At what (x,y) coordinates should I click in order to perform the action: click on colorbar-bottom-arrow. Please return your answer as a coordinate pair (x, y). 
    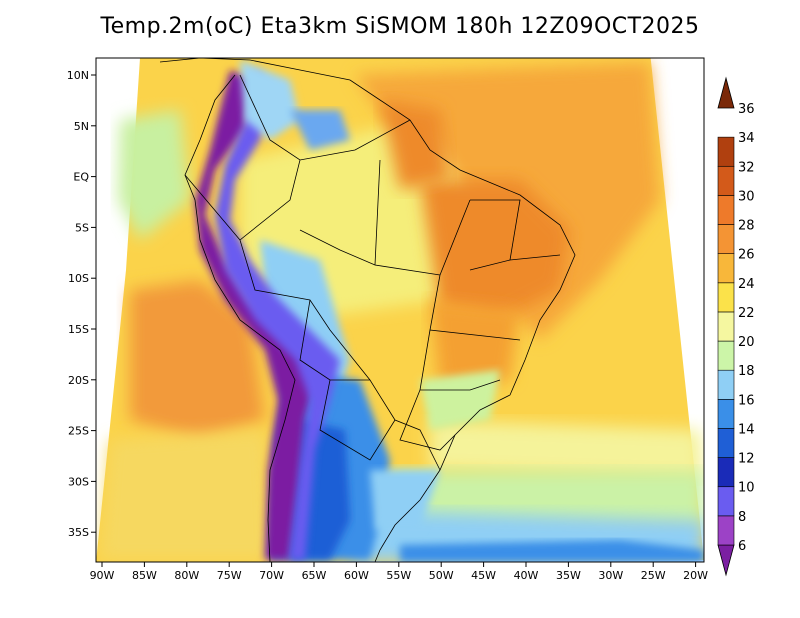
    Looking at the image, I should click on (726, 560).